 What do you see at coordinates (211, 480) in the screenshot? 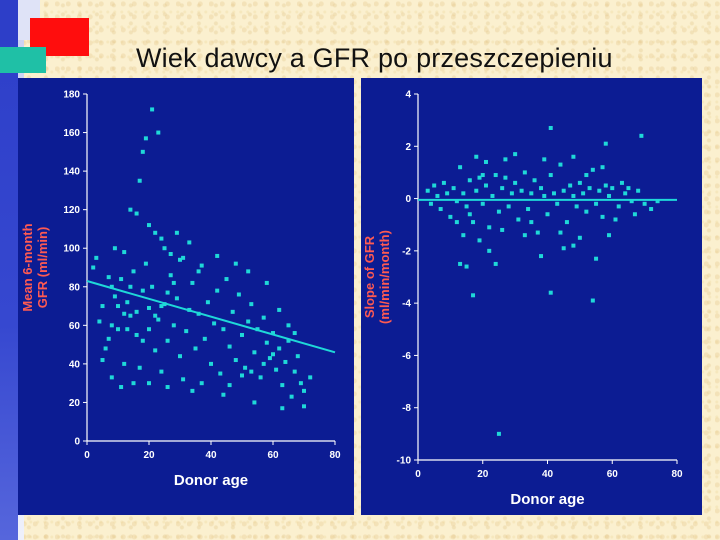
I see `gfr-x-axis-label: Donor age` at bounding box center [211, 480].